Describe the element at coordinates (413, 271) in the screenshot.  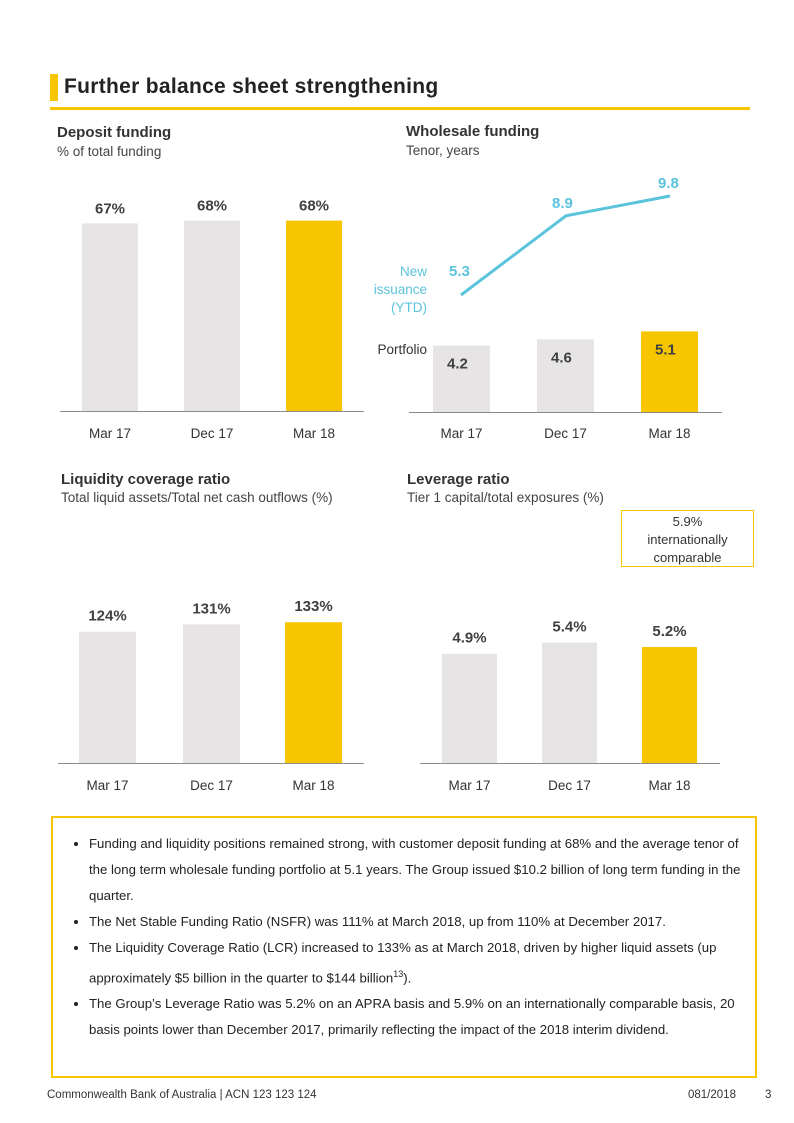
I see `new-issuance-tag-line: New` at that location.